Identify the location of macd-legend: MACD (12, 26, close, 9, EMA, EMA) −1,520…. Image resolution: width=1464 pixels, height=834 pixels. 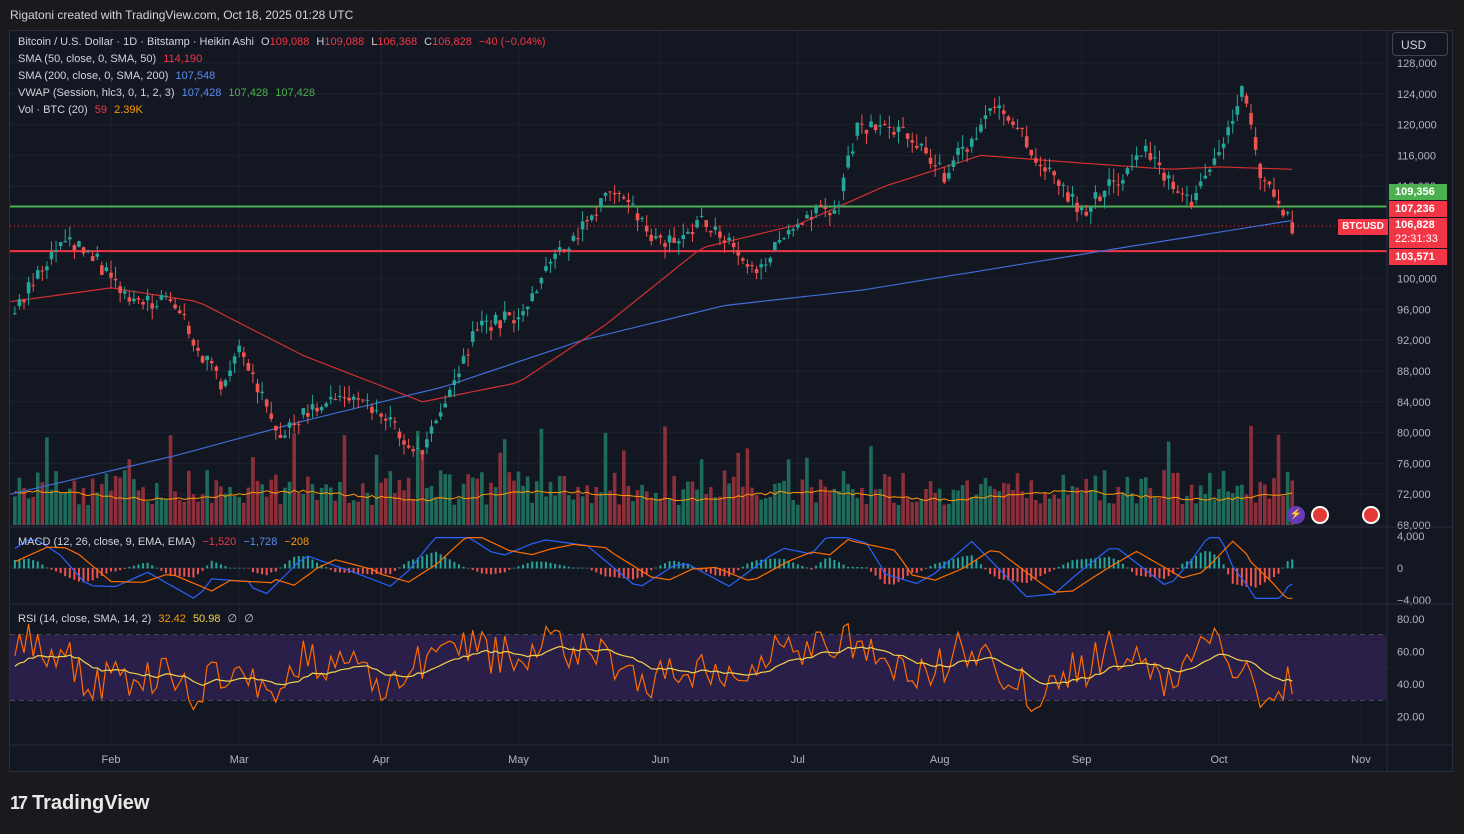
(165, 542).